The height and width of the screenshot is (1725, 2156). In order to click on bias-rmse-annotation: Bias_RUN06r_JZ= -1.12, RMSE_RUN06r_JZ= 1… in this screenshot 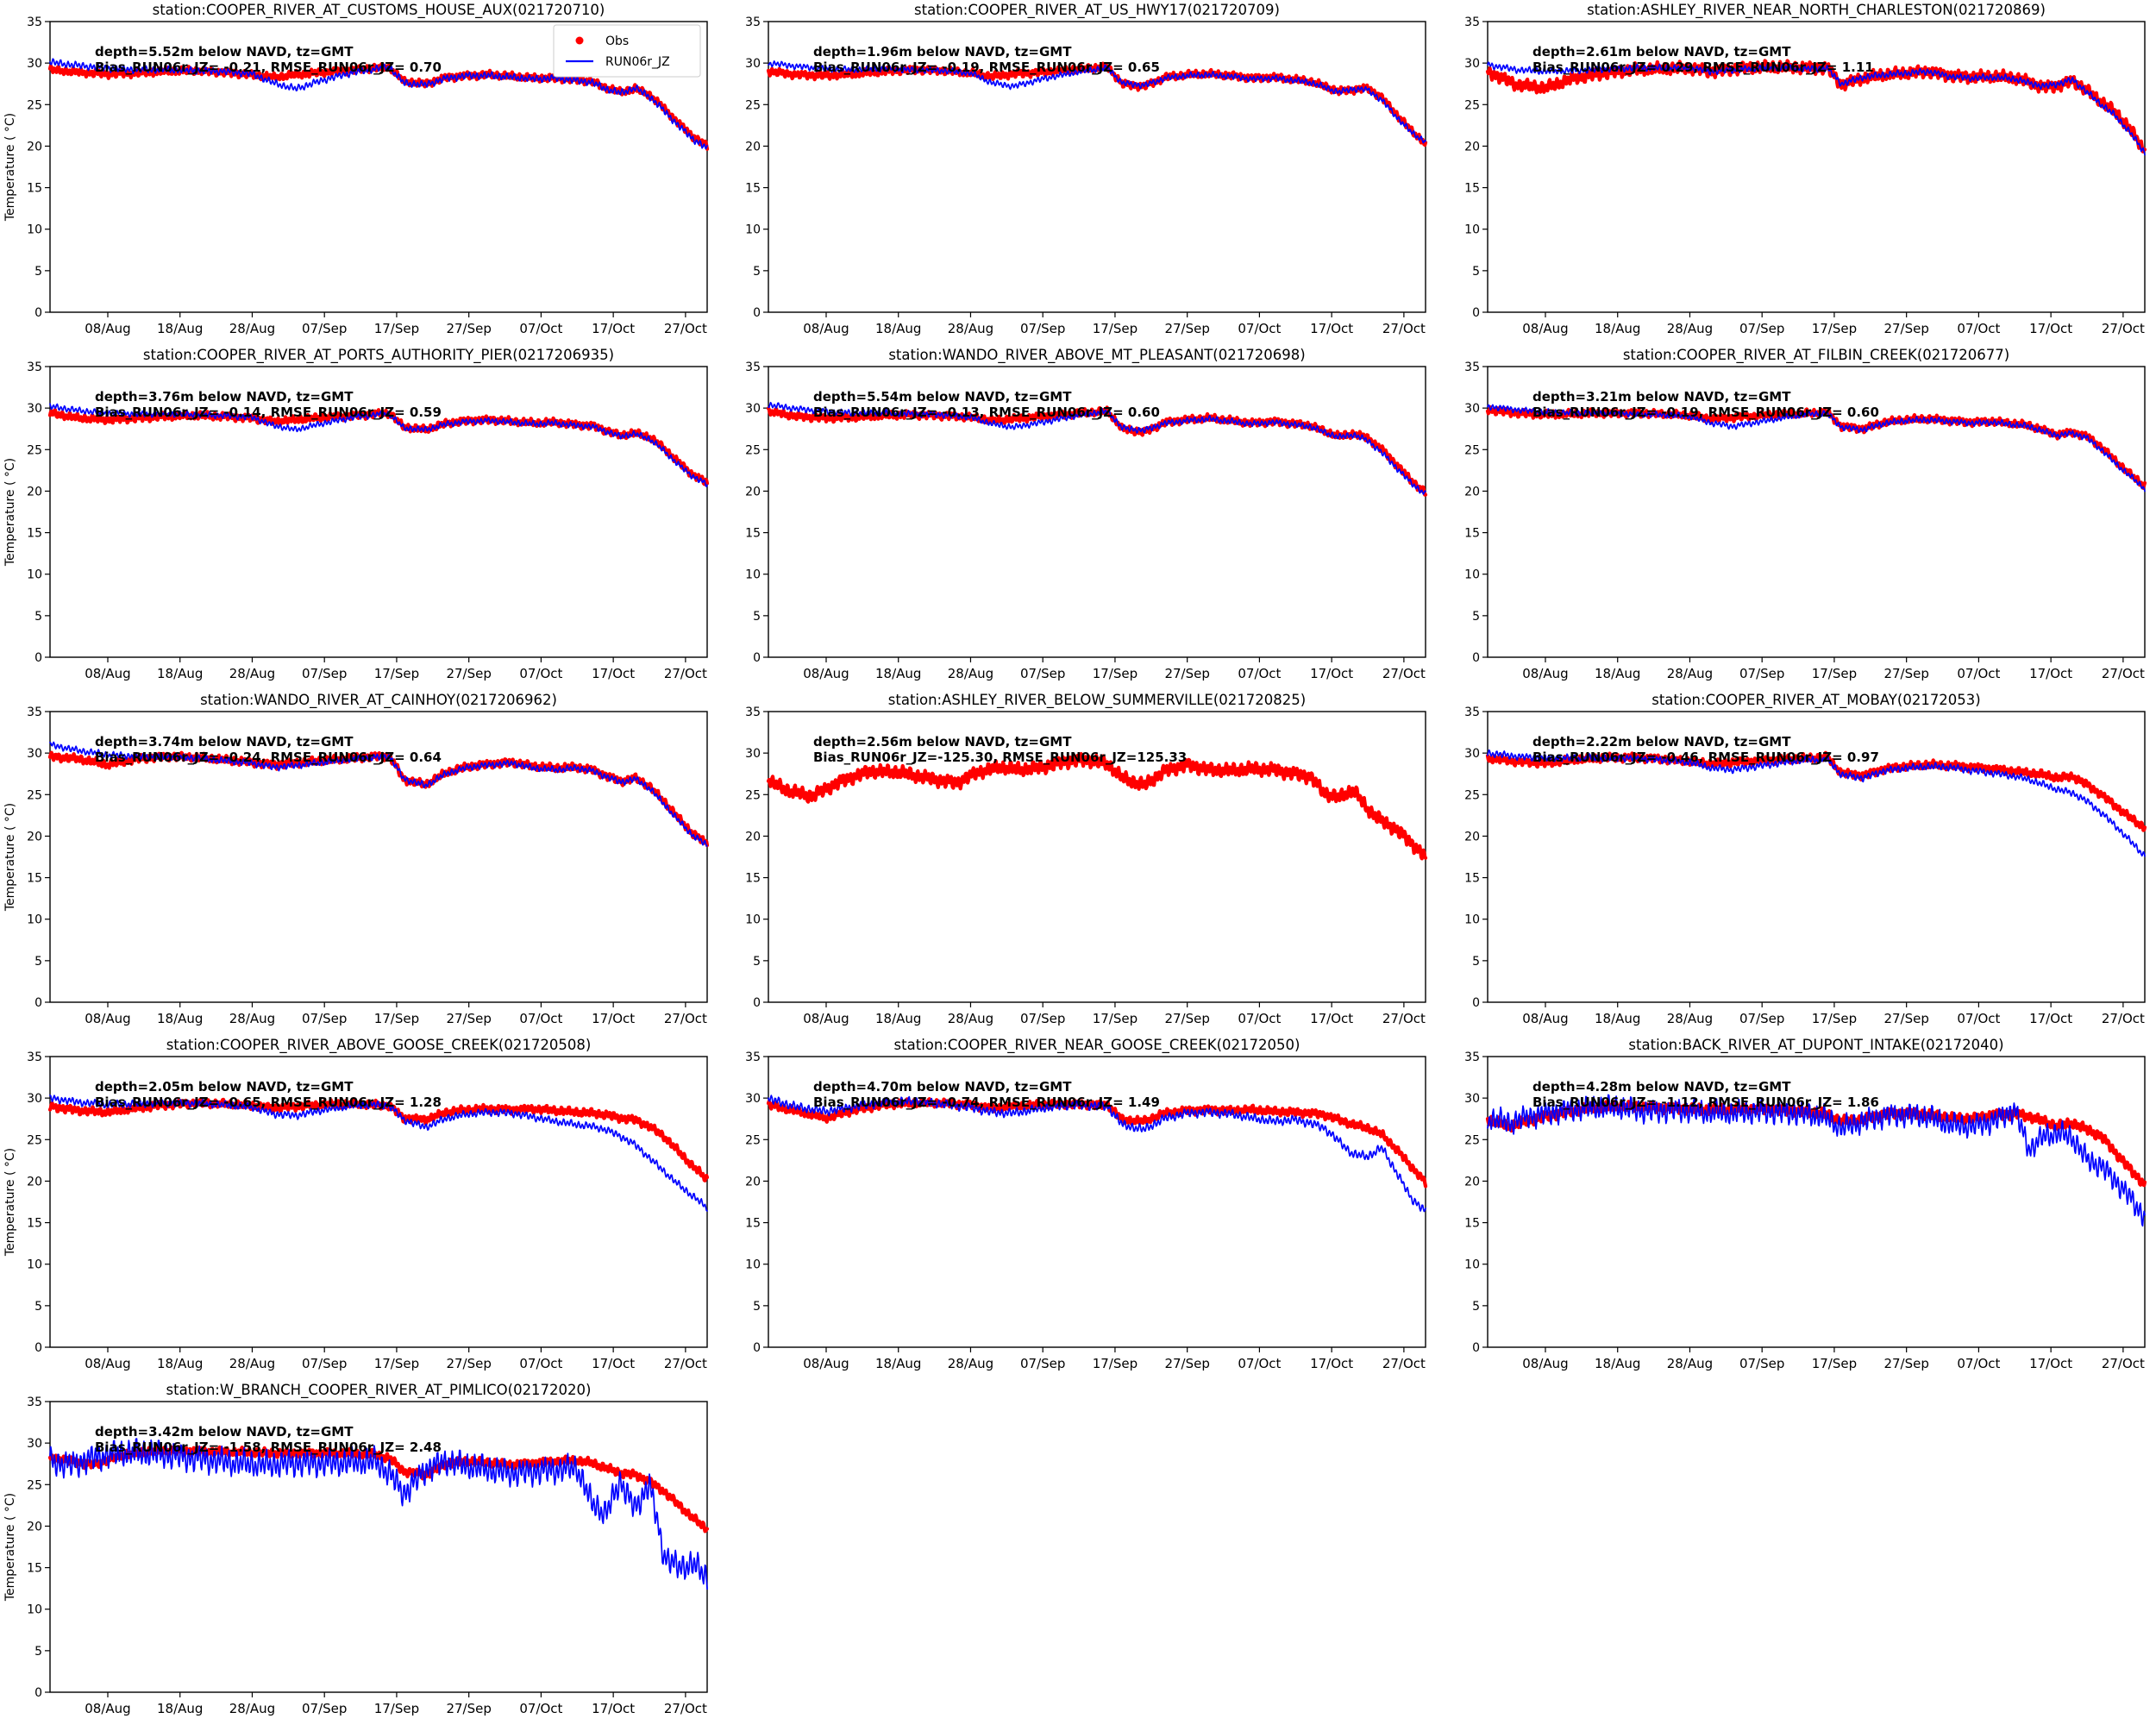, I will do `click(1705, 1103)`.